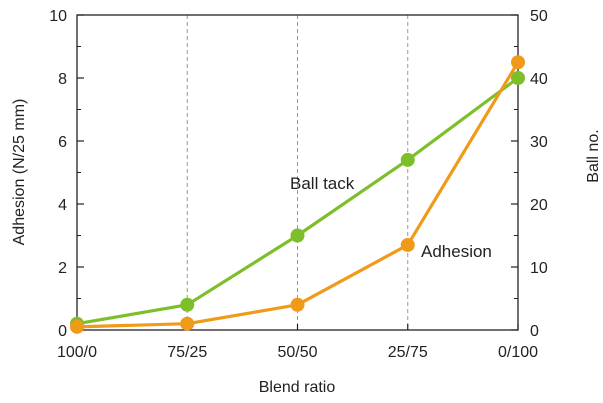  I want to click on y-right-tick-label: 0, so click(534, 331).